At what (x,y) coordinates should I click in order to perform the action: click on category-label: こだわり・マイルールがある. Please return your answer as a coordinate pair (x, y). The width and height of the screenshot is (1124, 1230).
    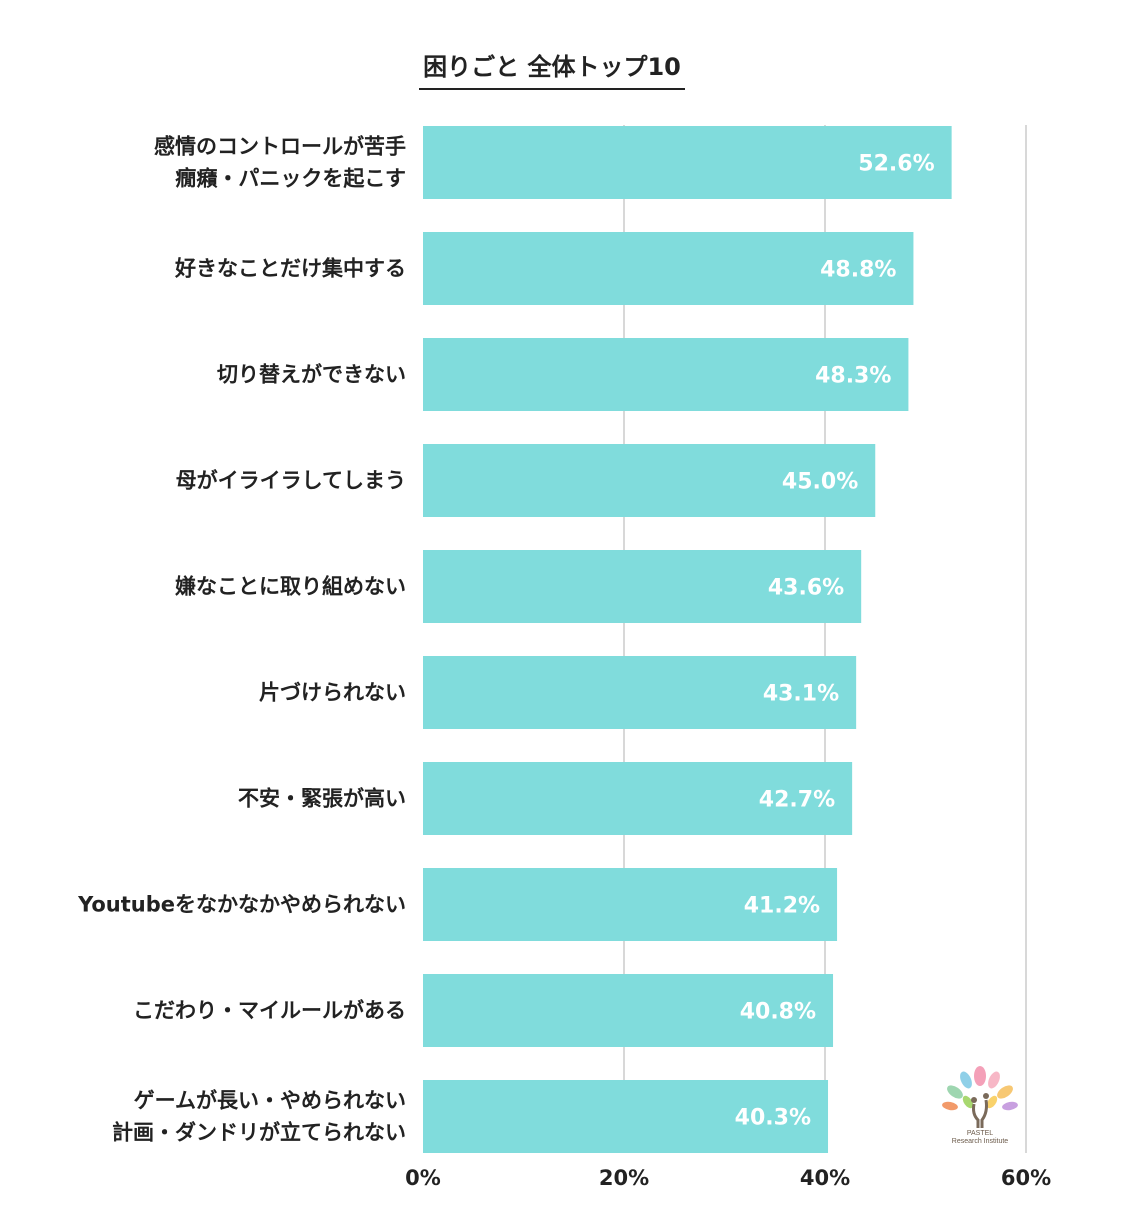
    Looking at the image, I should click on (269, 1011).